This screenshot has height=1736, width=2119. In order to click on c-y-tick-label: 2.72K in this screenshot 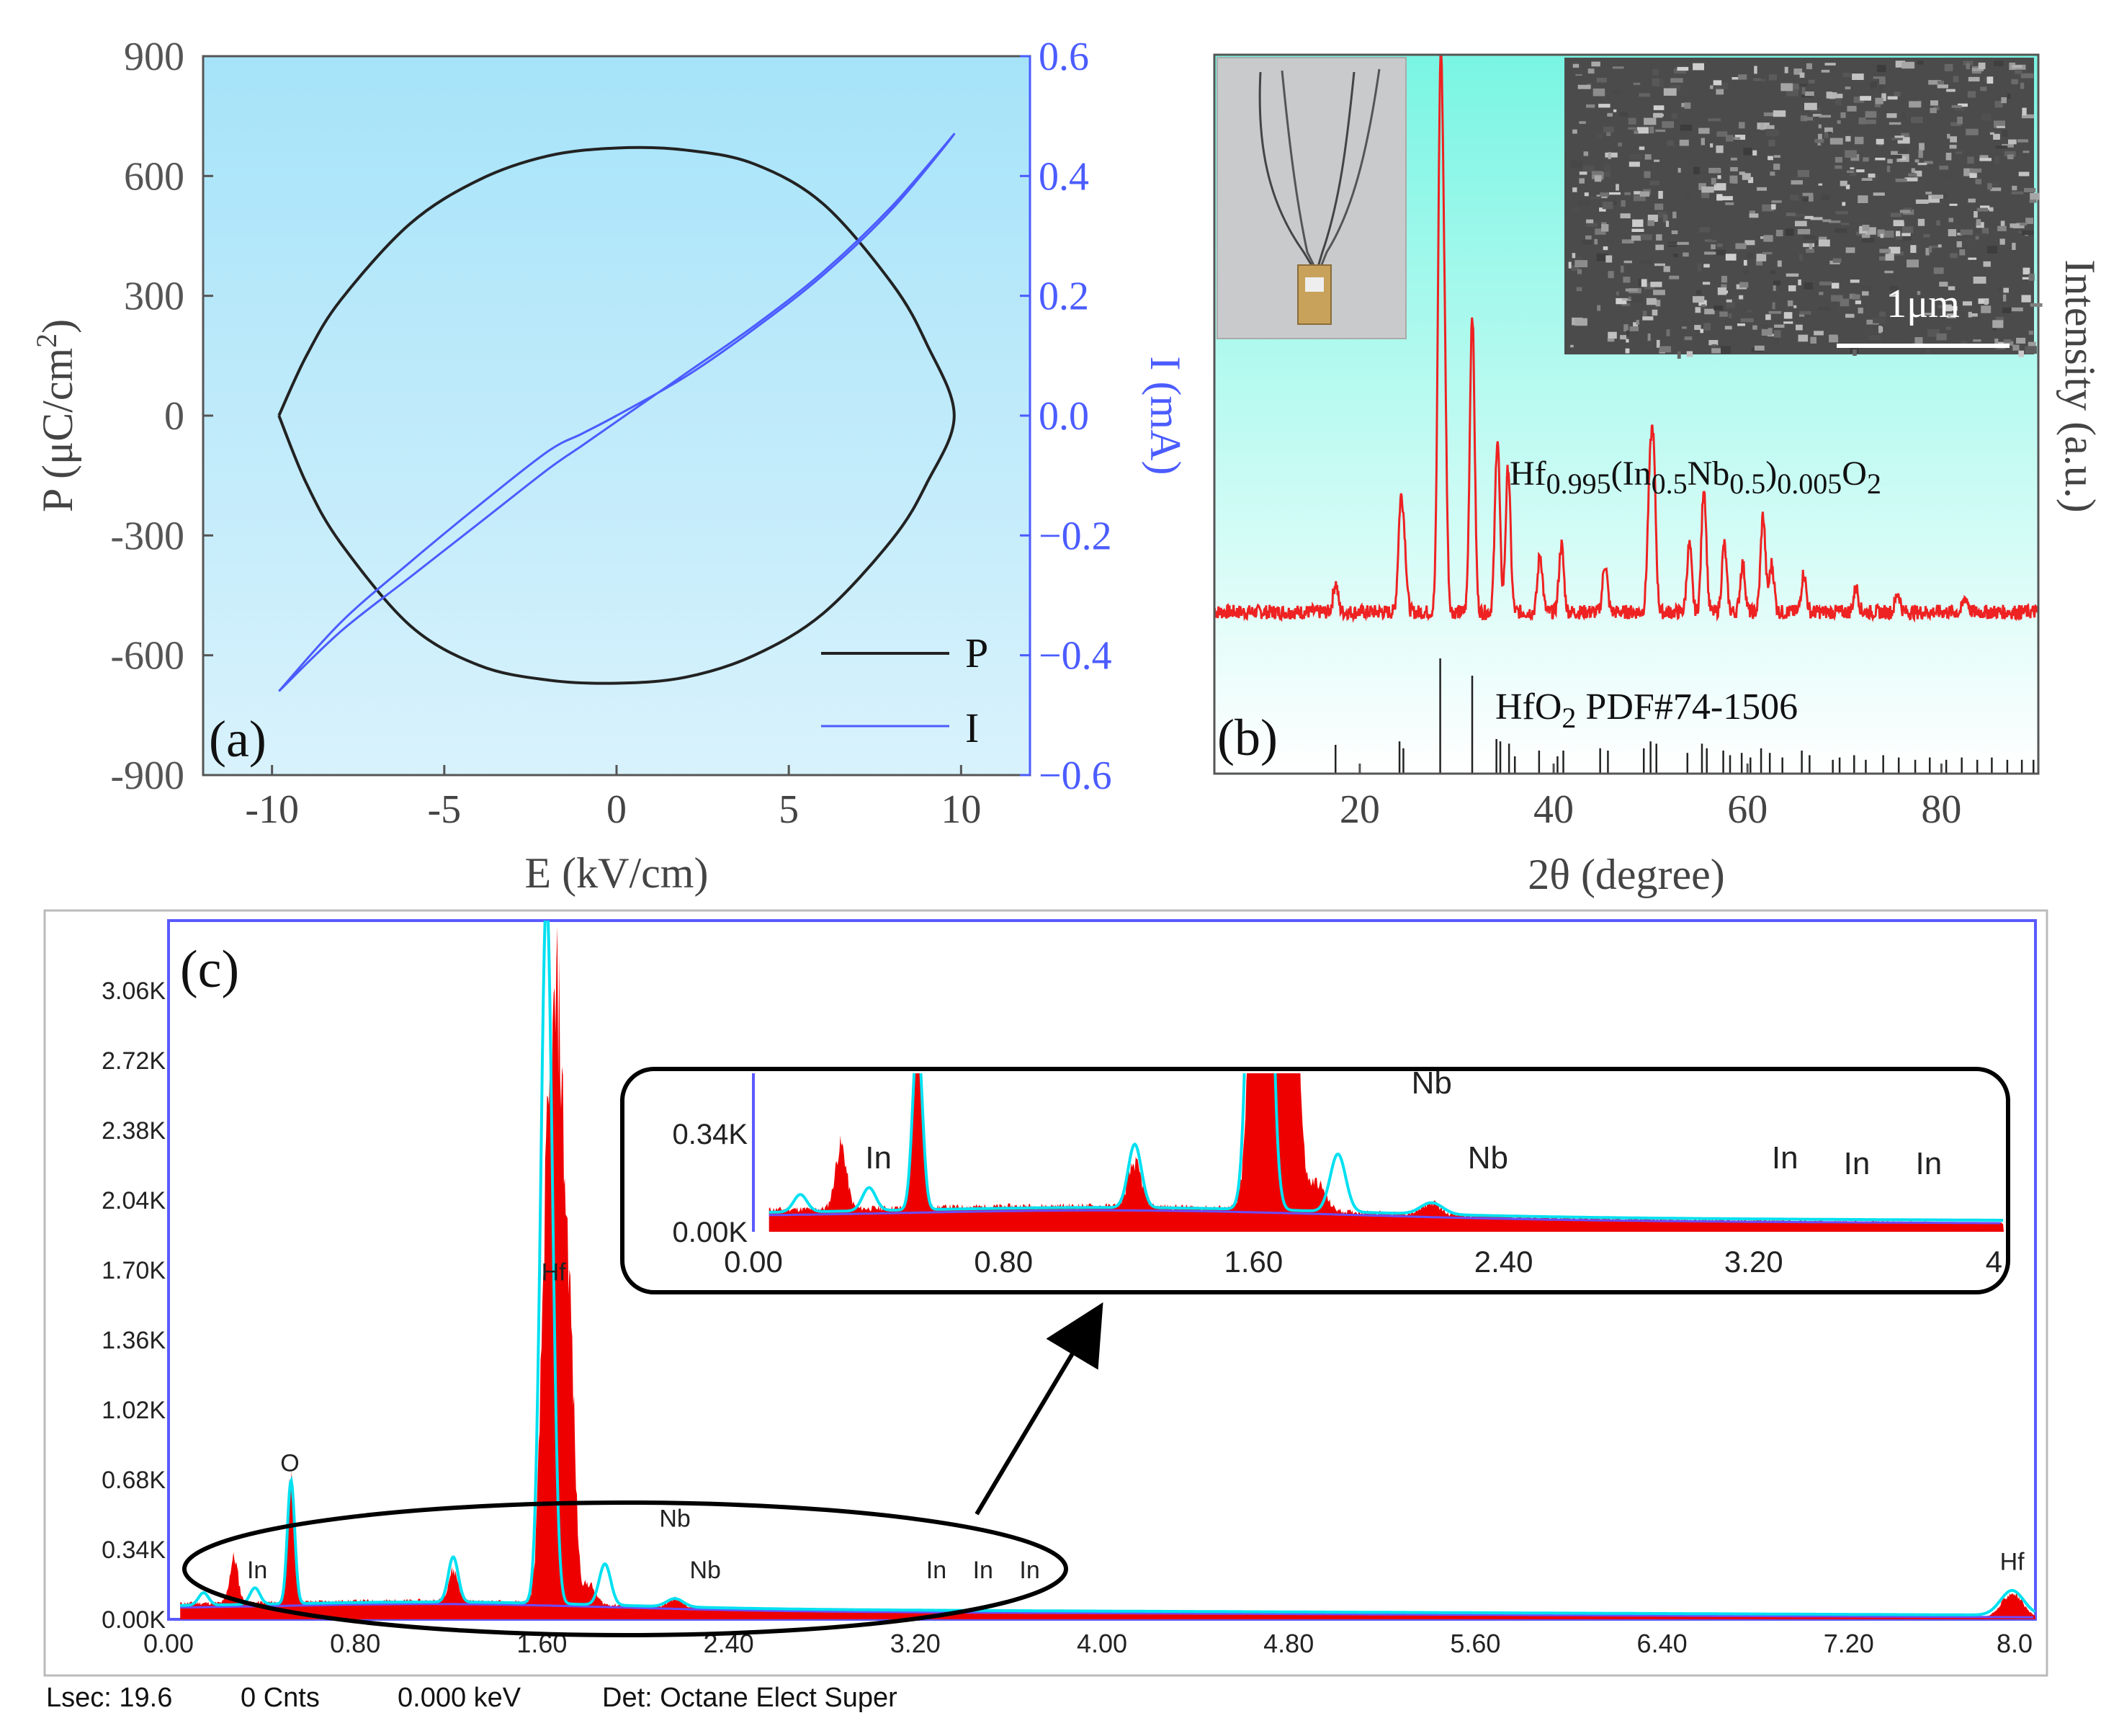, I will do `click(134, 1061)`.